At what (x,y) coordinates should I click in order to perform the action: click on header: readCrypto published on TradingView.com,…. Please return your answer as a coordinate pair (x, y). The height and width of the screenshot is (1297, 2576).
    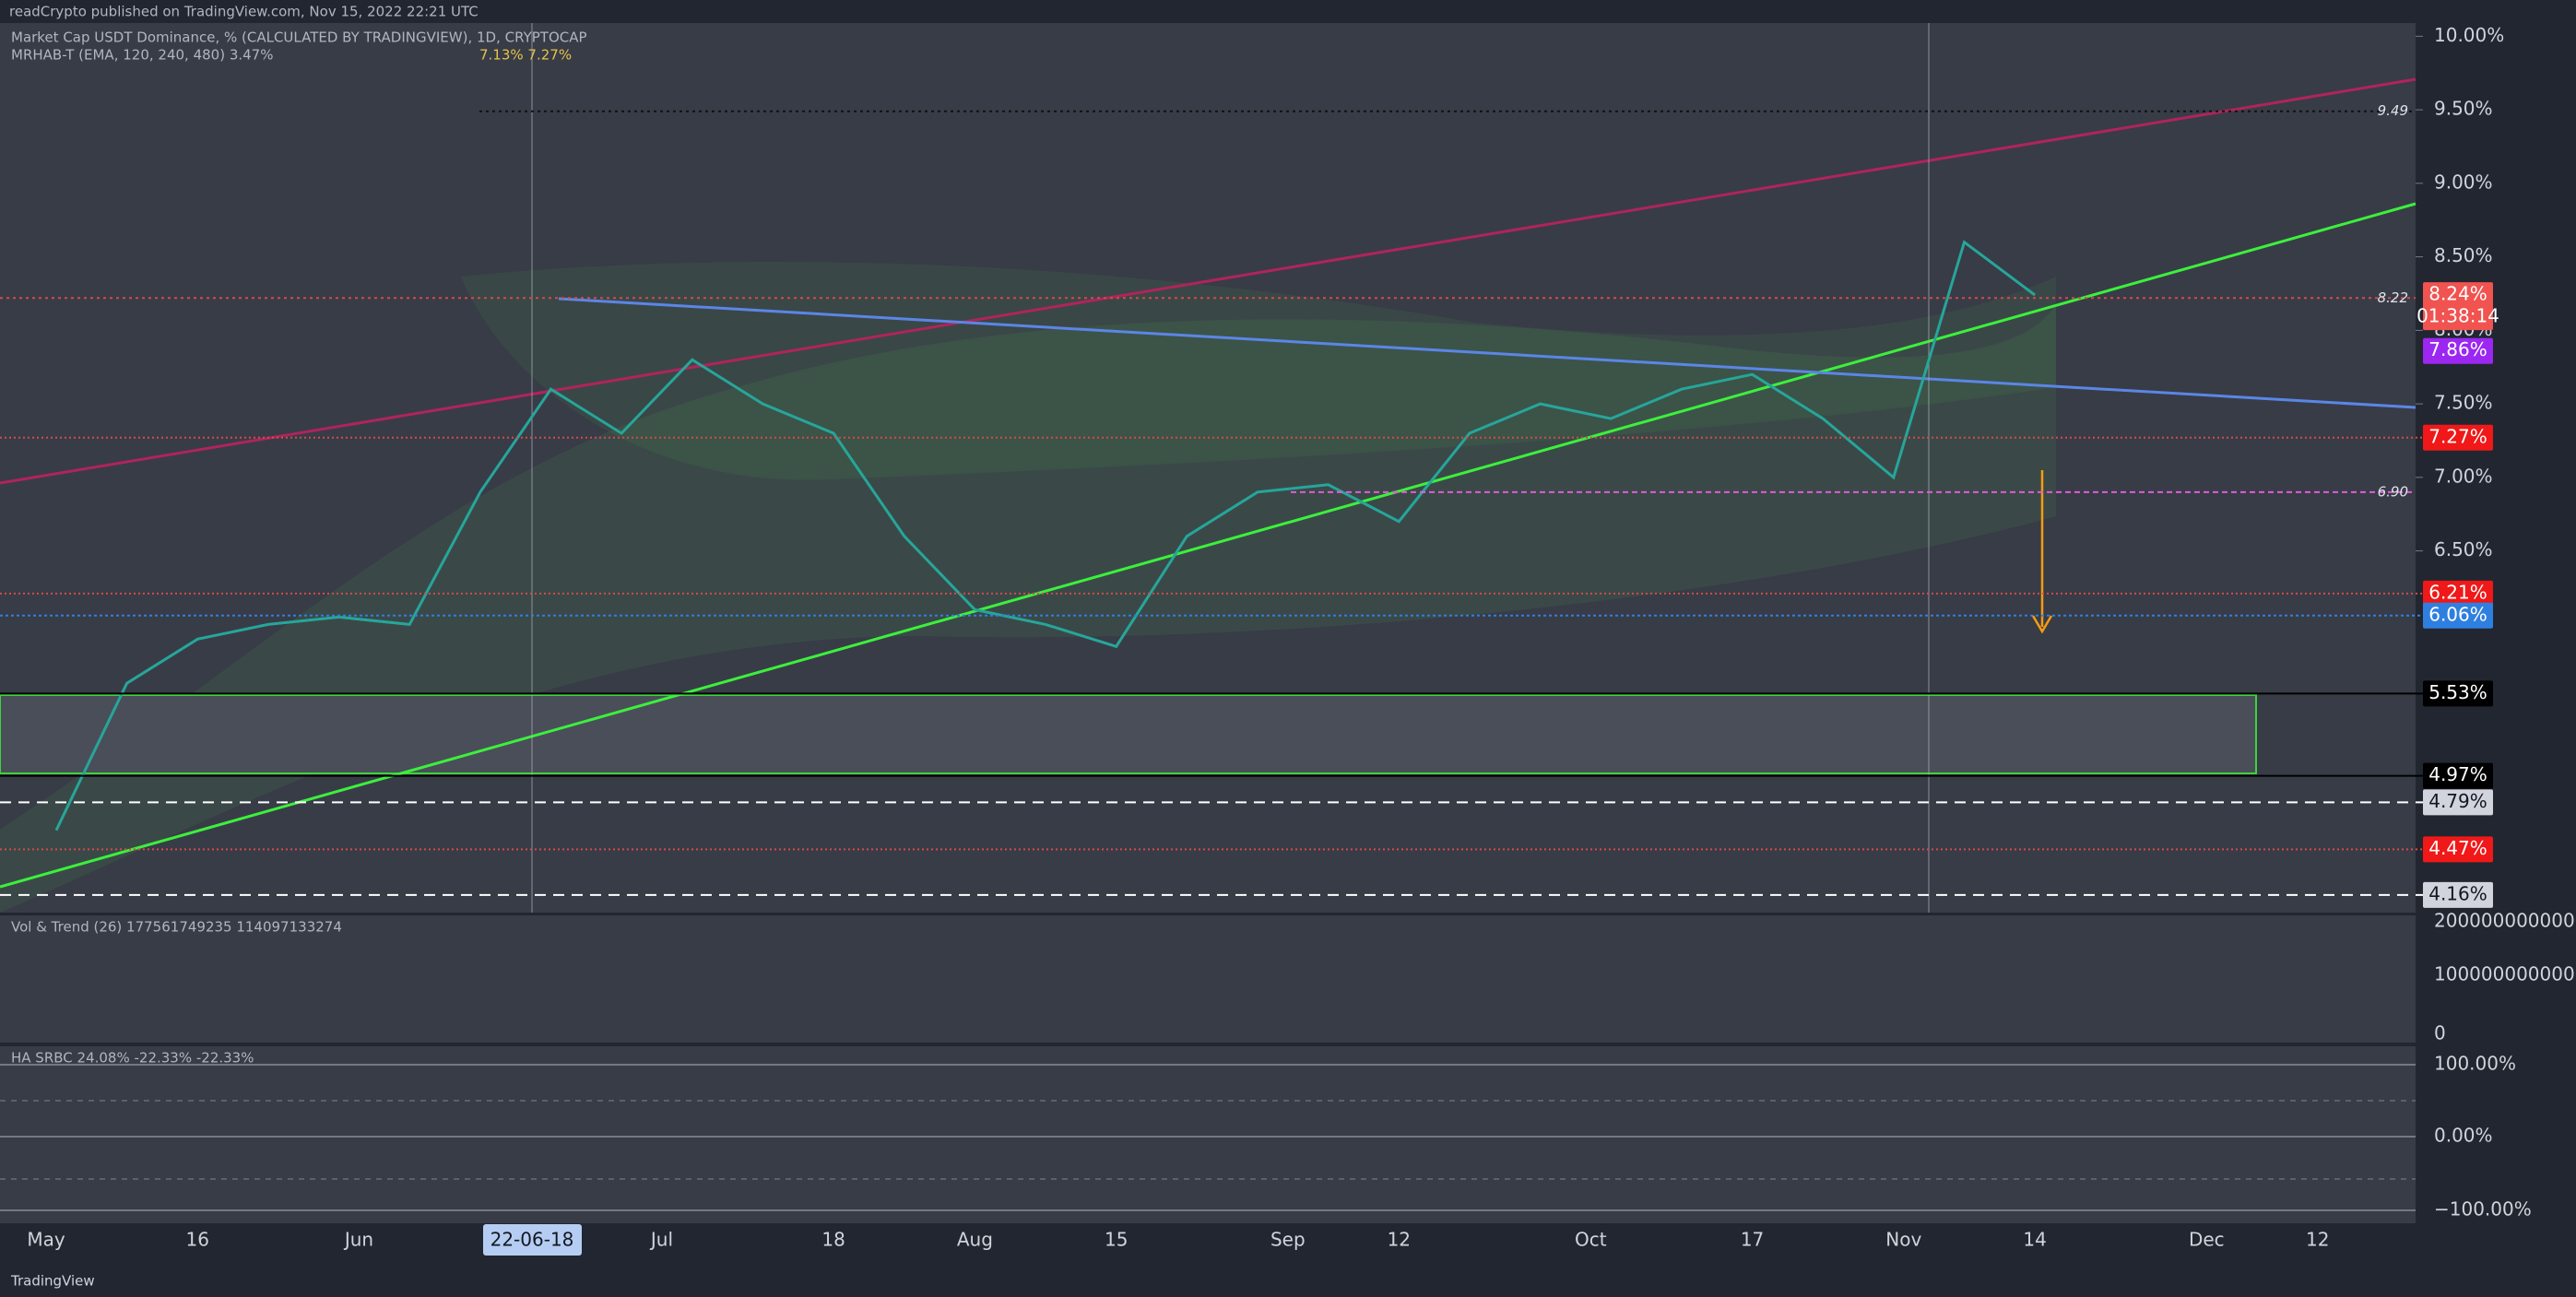
    Looking at the image, I should click on (244, 12).